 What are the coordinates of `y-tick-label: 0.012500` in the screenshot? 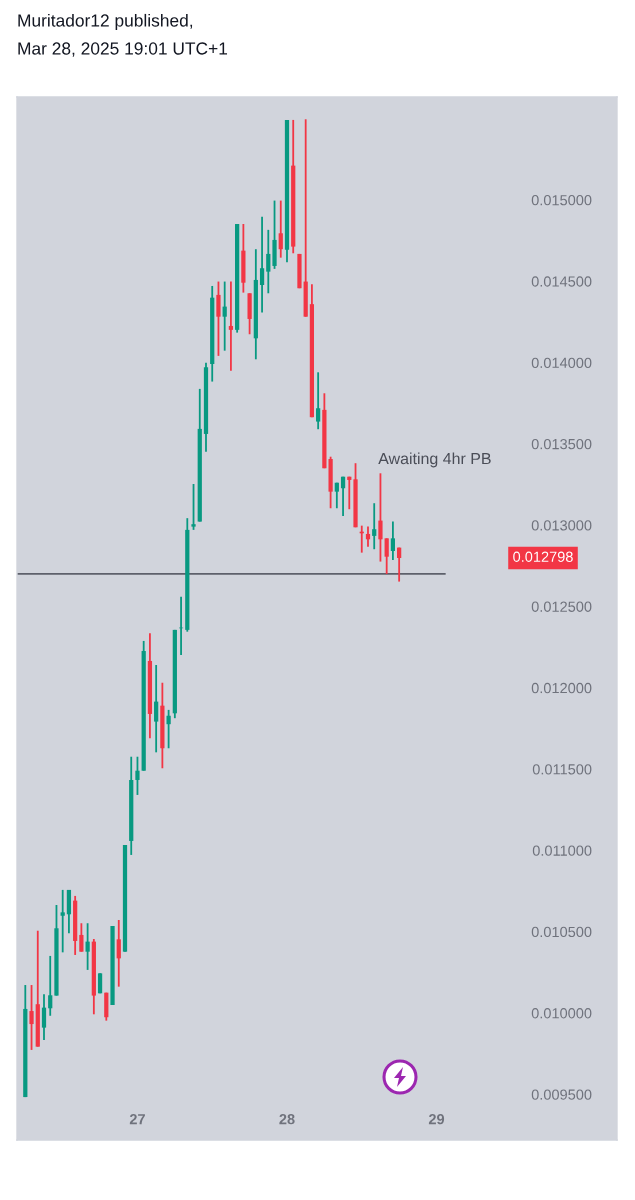 It's located at (561, 606).